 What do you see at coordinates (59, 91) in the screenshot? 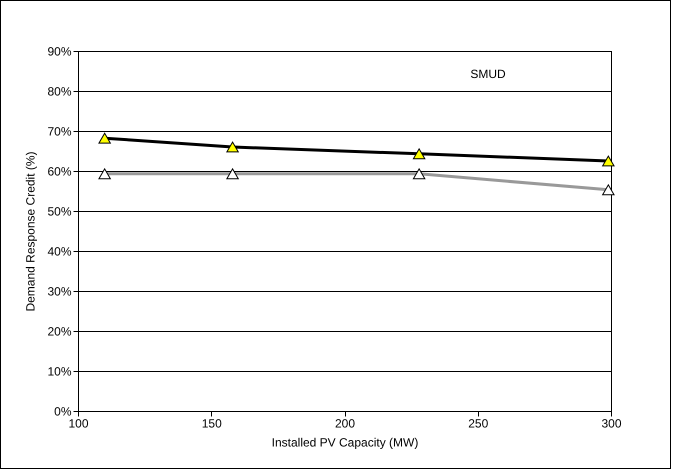
I see `y-tick-label: 80%` at bounding box center [59, 91].